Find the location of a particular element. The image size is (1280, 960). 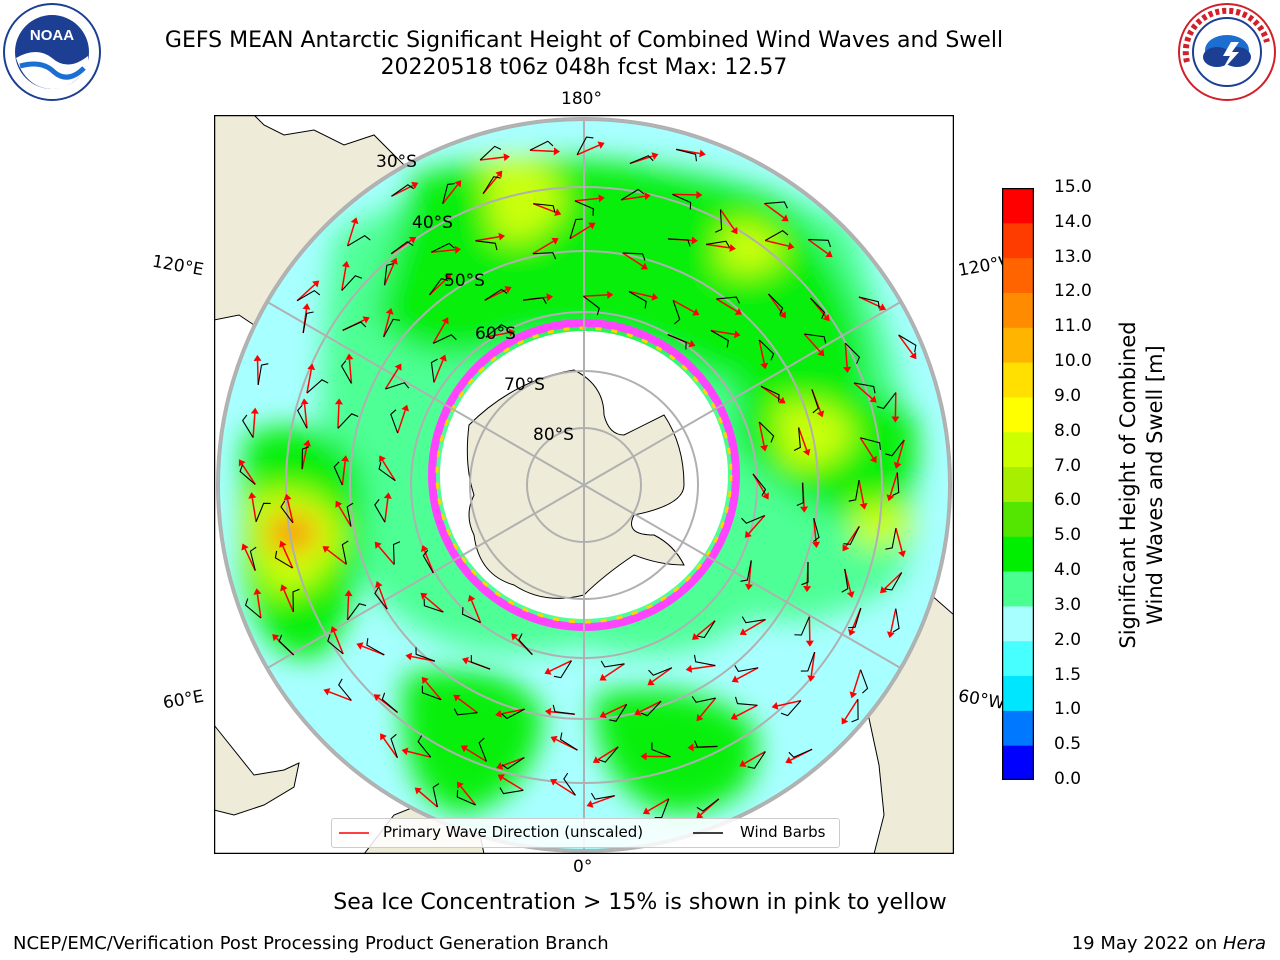

lon-label-180: 180° is located at coordinates (581, 99).